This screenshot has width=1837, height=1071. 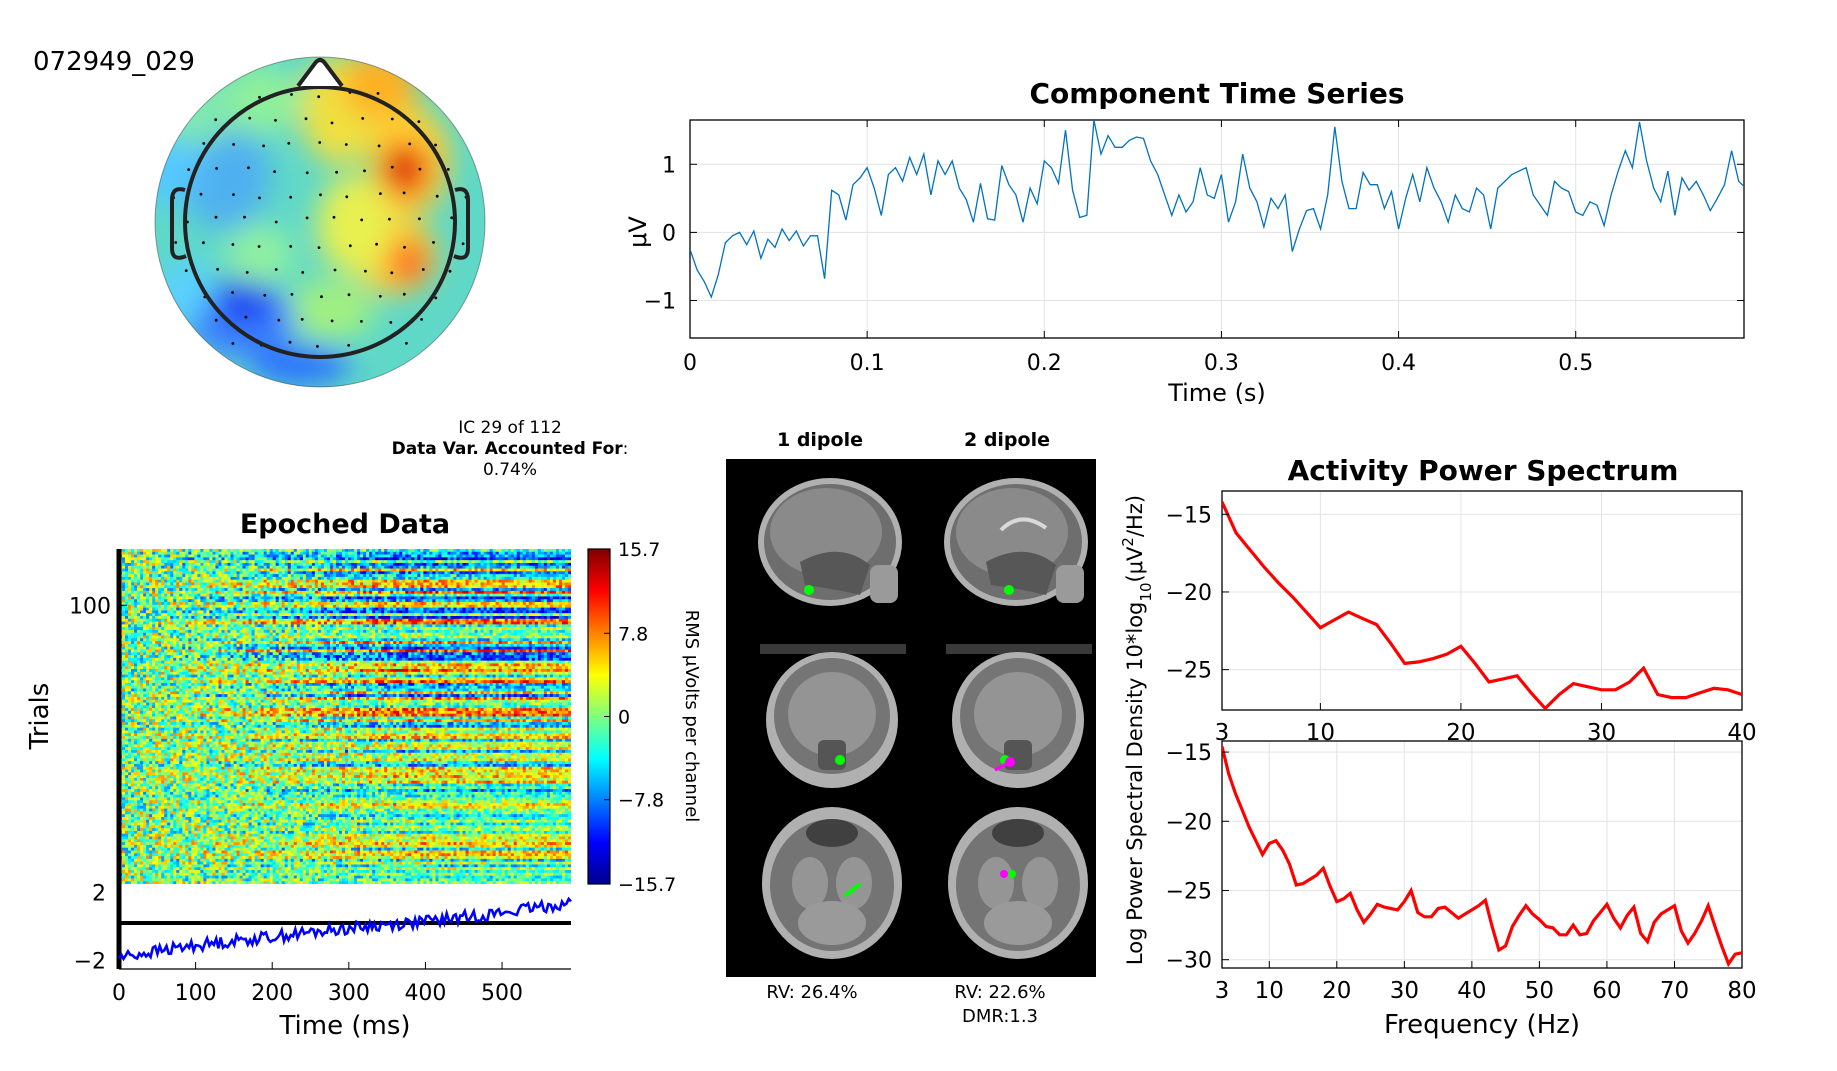 I want to click on scalp-topomap, so click(x=320, y=222).